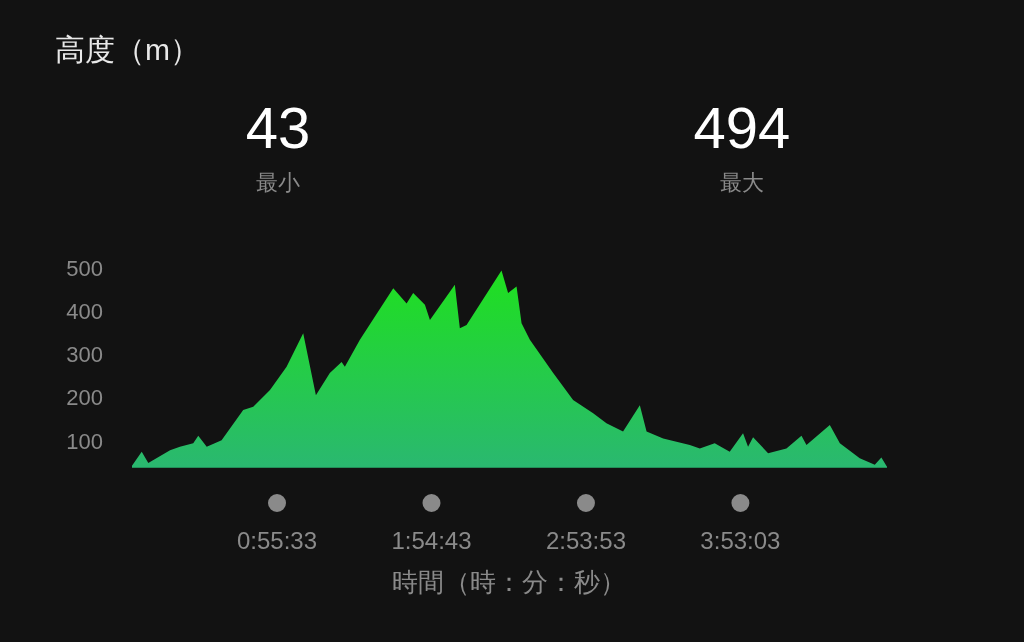 This screenshot has height=642, width=1024. Describe the element at coordinates (84, 268) in the screenshot. I see `y-tick-label: 500` at that location.